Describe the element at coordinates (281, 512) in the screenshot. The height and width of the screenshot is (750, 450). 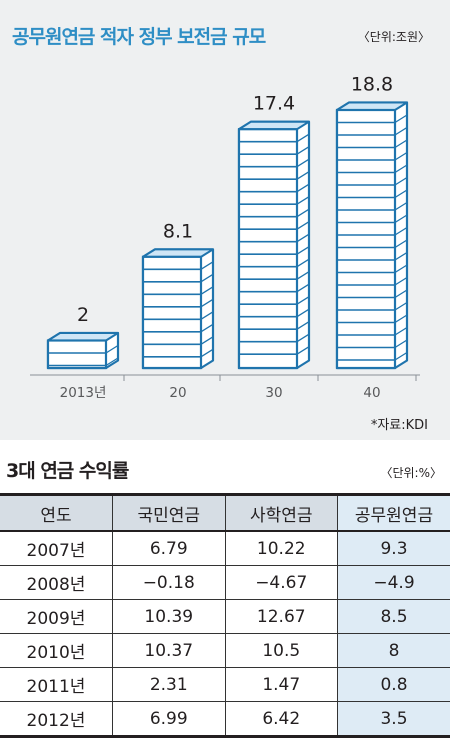
I see `header-teachers-pension: 사학연금` at that location.